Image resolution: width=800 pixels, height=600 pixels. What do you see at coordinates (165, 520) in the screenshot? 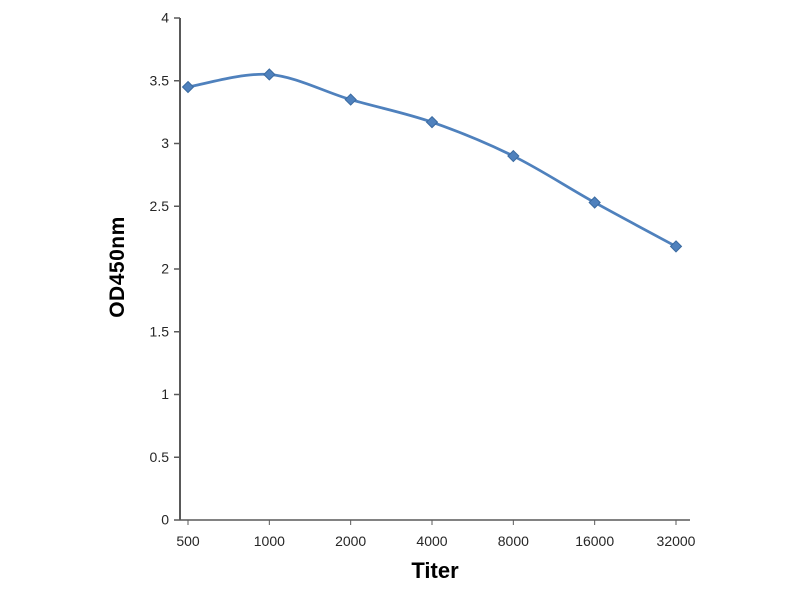
I see `y-tick-label: 0` at bounding box center [165, 520].